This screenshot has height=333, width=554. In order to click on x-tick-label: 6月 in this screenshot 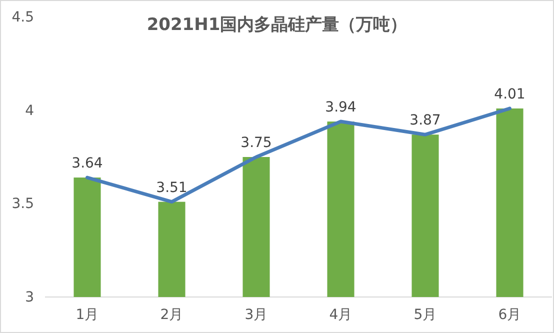, I will do `click(510, 314)`.